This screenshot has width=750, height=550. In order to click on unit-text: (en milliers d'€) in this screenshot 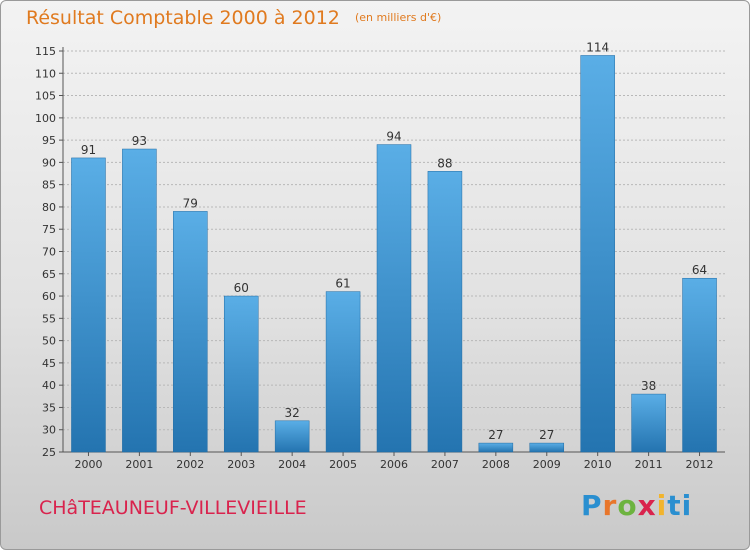, I will do `click(398, 17)`.